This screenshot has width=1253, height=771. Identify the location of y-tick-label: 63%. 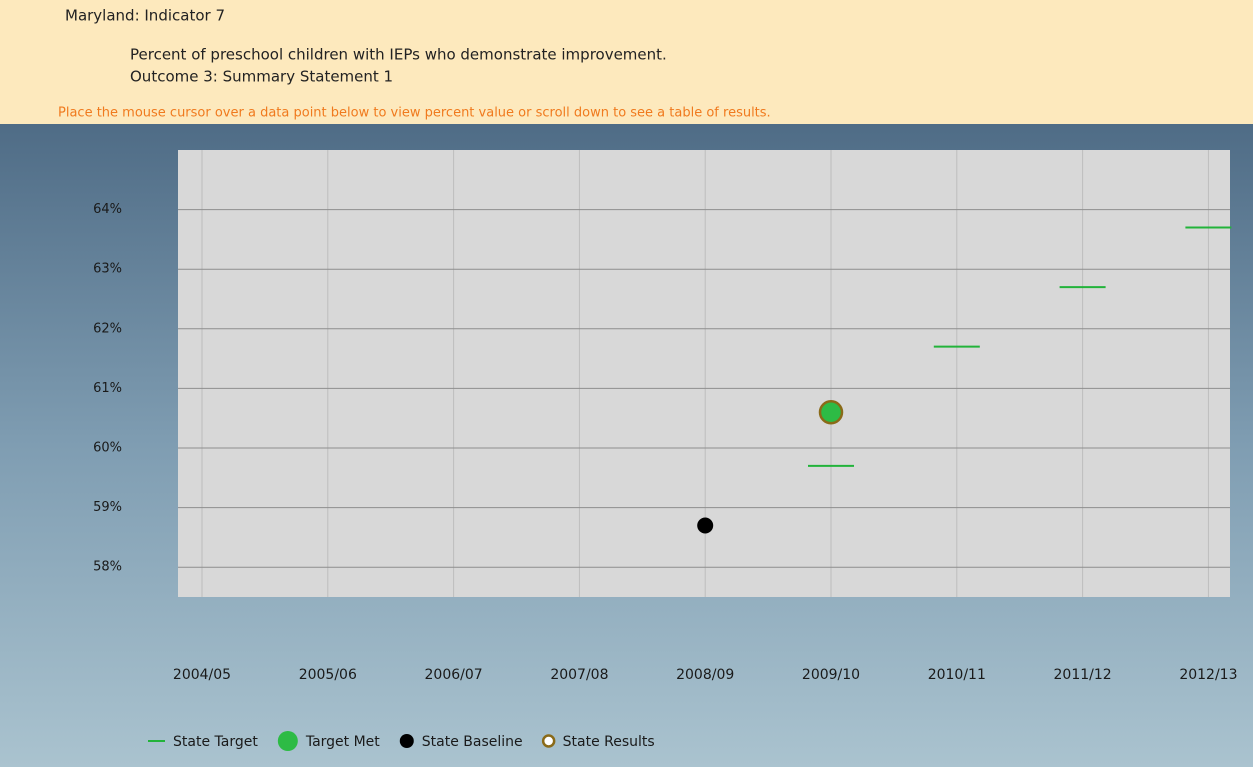
(107, 269).